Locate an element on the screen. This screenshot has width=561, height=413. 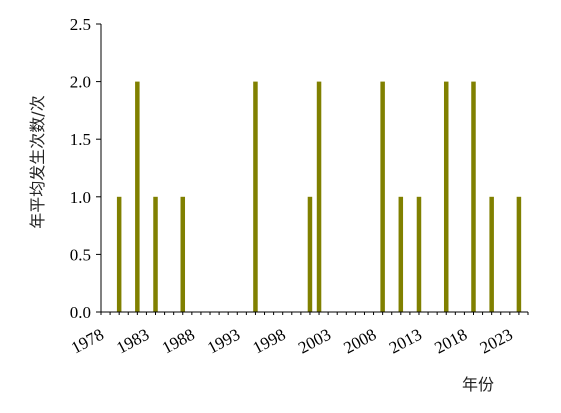
y-tick-label: 1.5 is located at coordinates (80, 139).